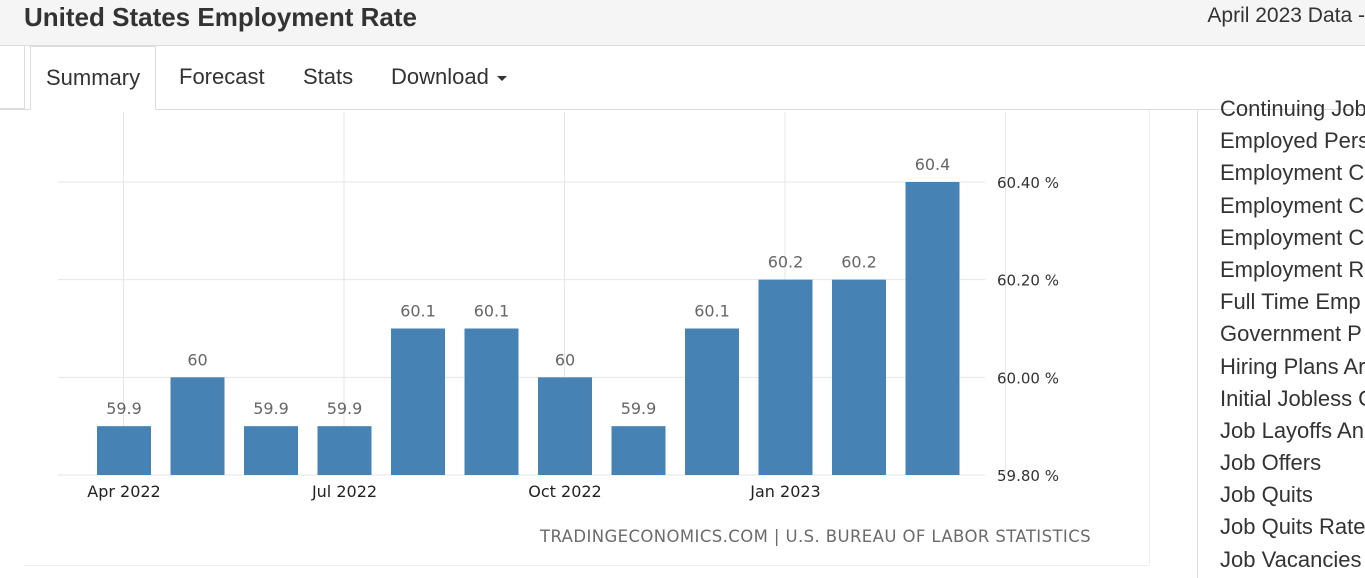  I want to click on caret-down-icon, so click(501, 78).